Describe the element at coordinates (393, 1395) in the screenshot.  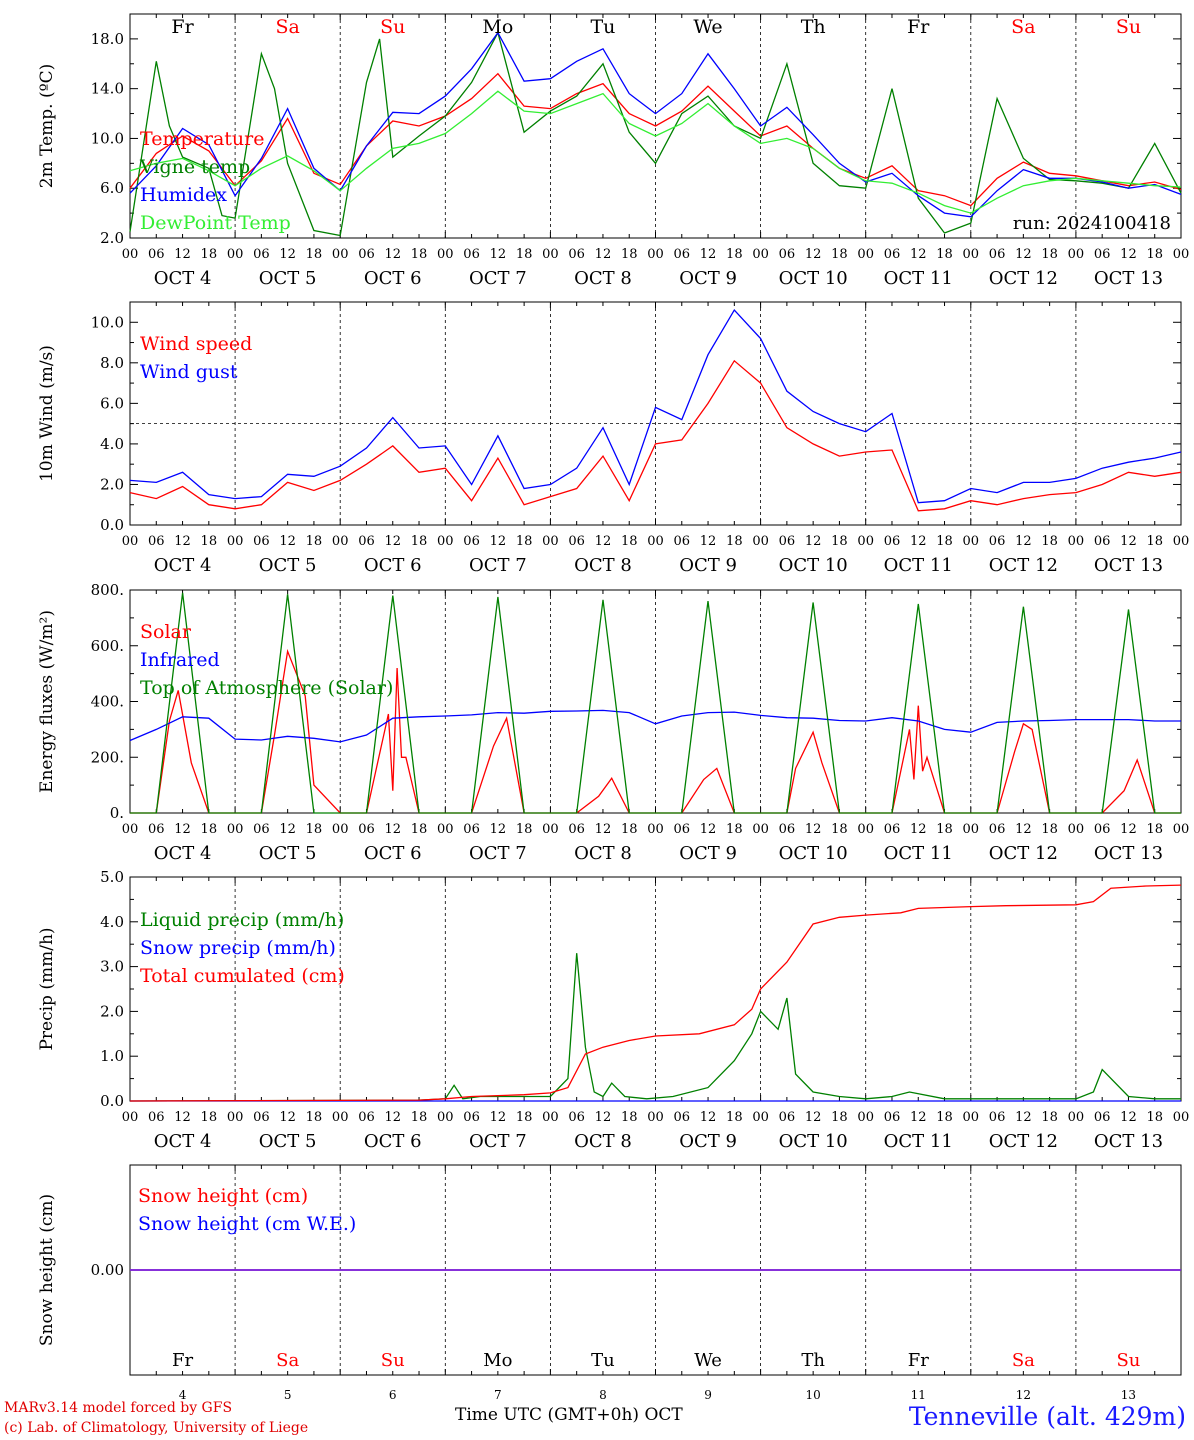
I see `day-number: 6` at that location.